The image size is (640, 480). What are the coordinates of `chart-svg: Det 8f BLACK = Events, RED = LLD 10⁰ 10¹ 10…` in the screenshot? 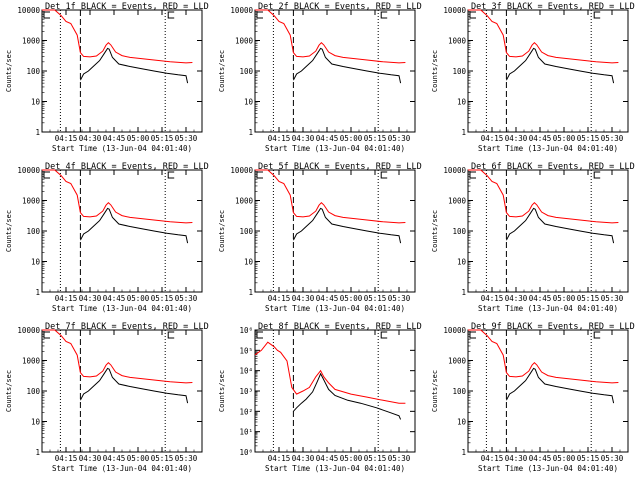 It's located at (320, 397).